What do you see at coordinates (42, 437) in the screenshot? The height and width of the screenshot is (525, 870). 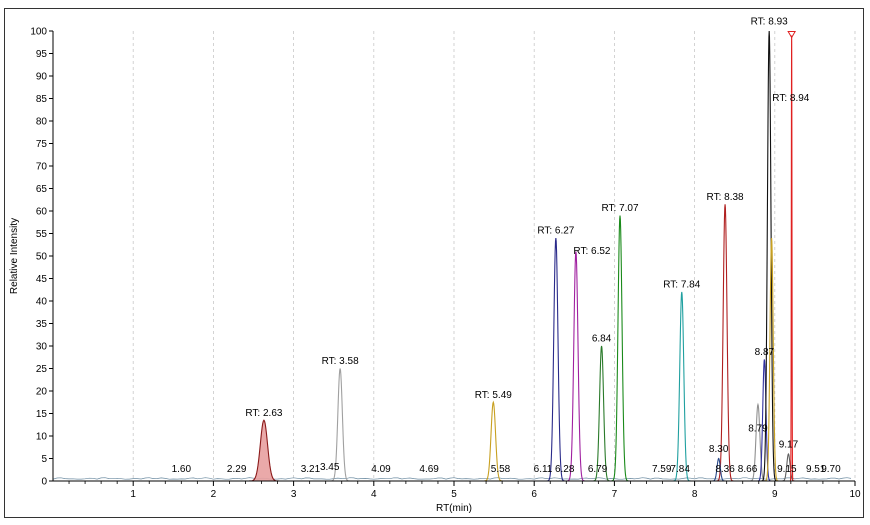 I see `y-tick-label: 10` at bounding box center [42, 437].